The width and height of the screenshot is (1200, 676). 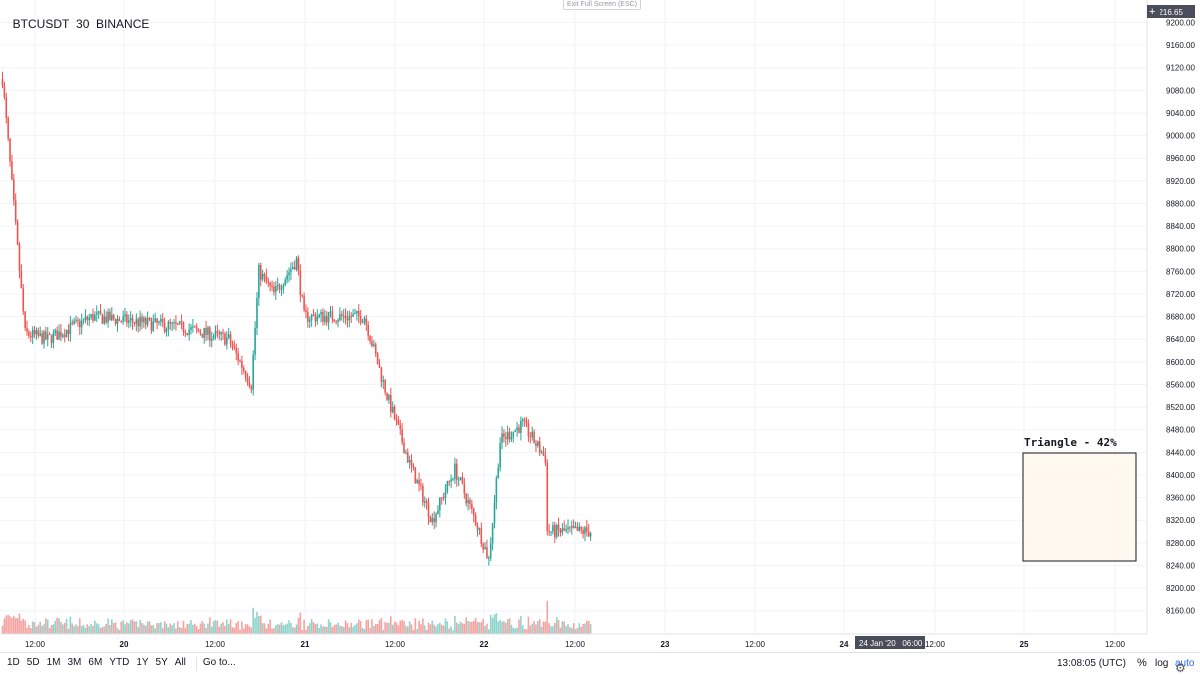 I want to click on exit-fullscreen-button: Exit Full Screen (ESC), so click(x=602, y=5).